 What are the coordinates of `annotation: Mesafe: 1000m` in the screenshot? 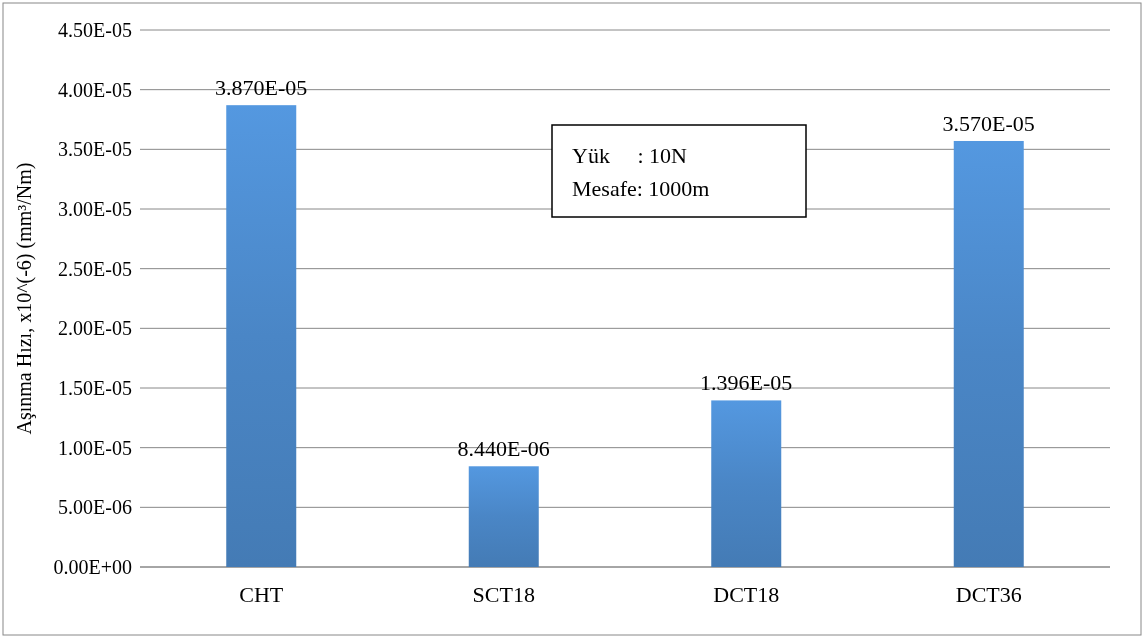 It's located at (641, 188).